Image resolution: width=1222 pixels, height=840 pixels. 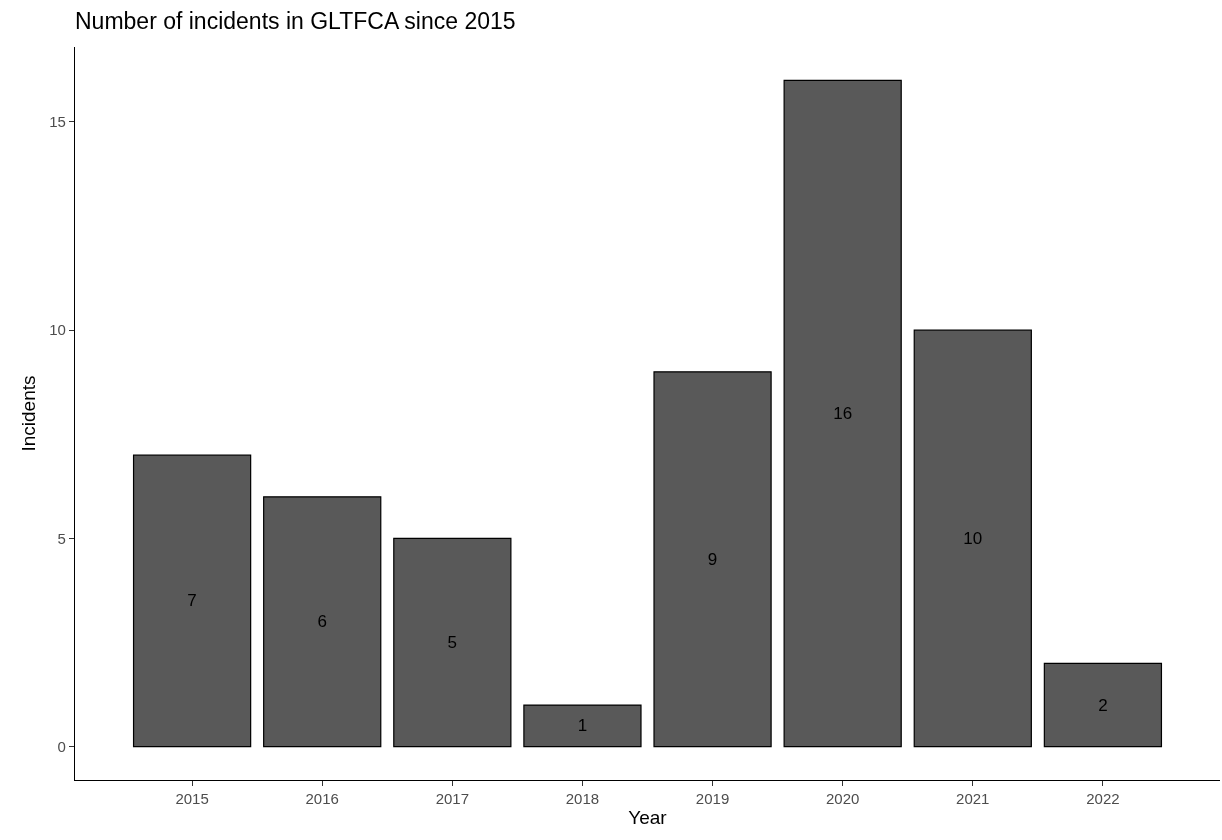 What do you see at coordinates (192, 799) in the screenshot?
I see `x-tick-label: 2015` at bounding box center [192, 799].